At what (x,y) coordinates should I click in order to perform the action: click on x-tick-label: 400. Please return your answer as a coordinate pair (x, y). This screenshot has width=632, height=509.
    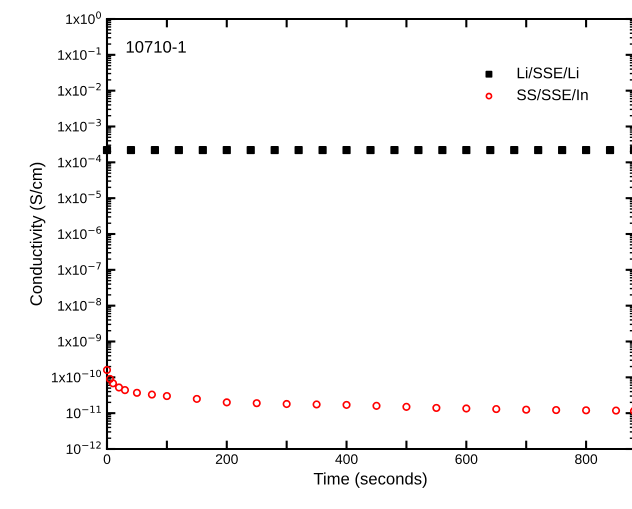
    Looking at the image, I should click on (346, 459).